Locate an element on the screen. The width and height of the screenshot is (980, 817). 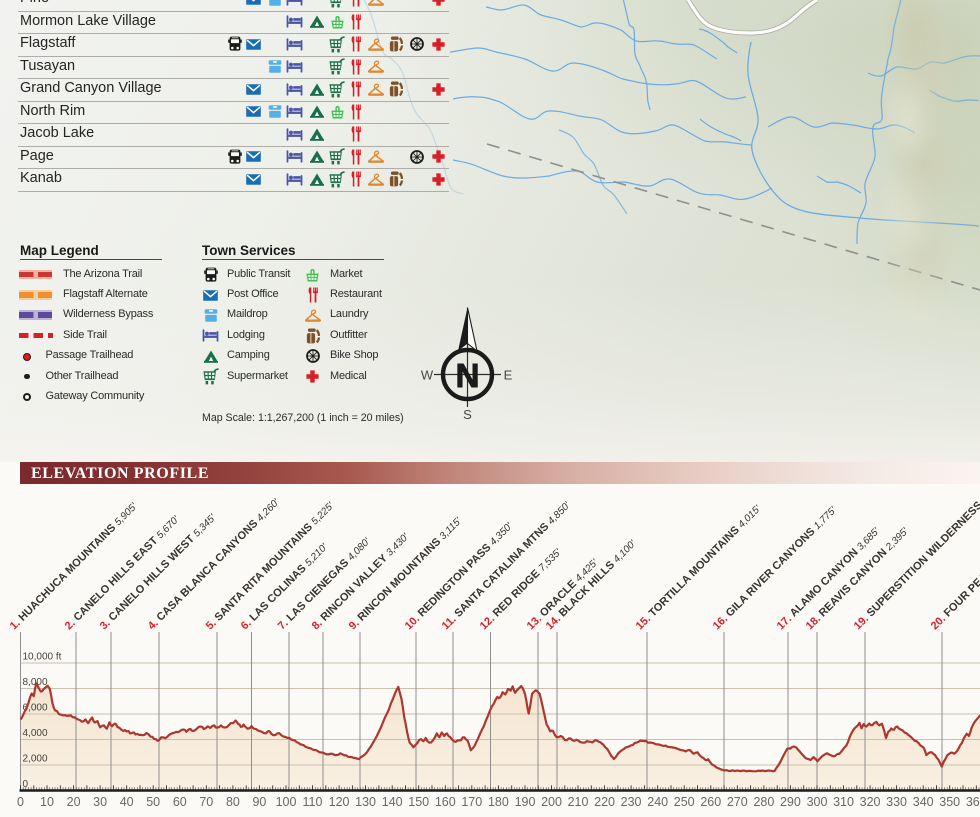
svg-text: 330 is located at coordinates (896, 802).